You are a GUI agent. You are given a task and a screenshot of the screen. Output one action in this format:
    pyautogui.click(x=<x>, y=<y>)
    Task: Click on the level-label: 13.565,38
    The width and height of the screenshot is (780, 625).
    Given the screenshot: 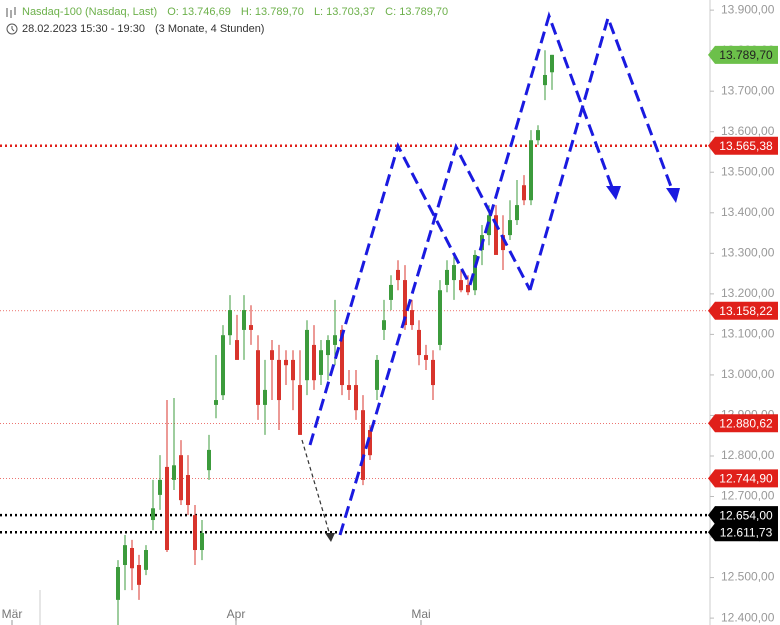 What is the action you would take?
    pyautogui.click(x=746, y=146)
    